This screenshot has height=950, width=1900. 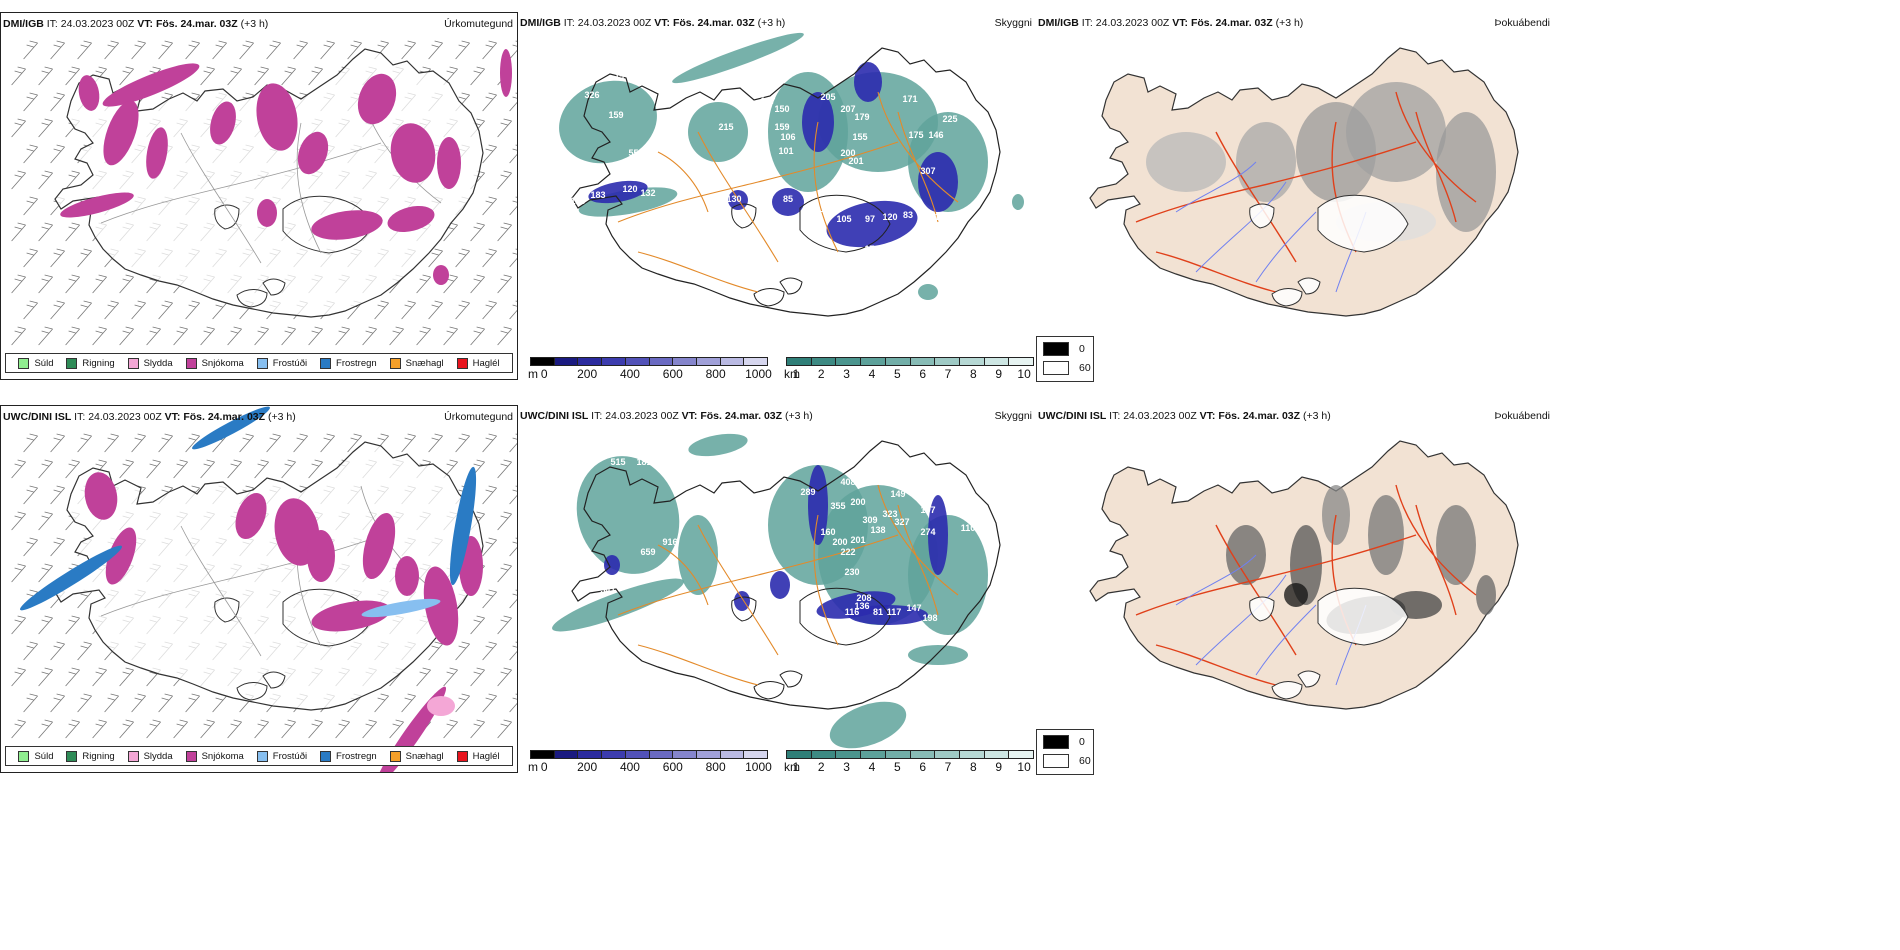 What do you see at coordinates (533, 374) in the screenshot?
I see `scale-unit: m` at bounding box center [533, 374].